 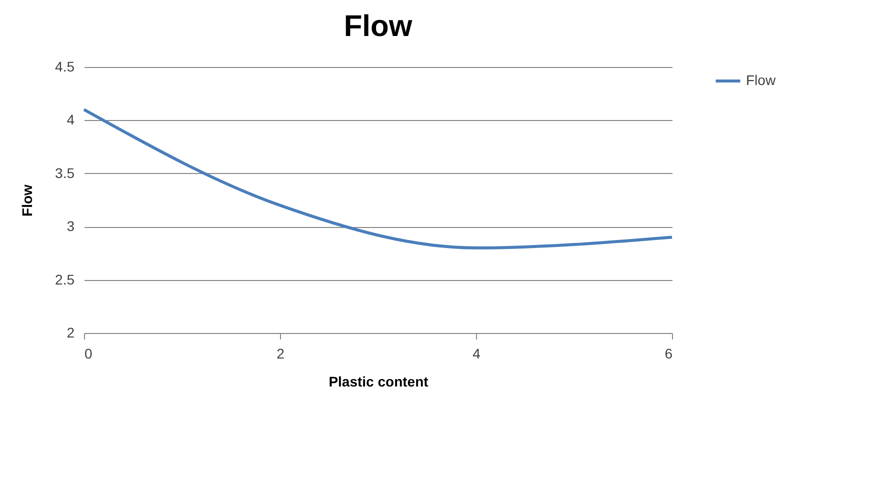 What do you see at coordinates (65, 279) in the screenshot?
I see `y-tick-label: 2.5` at bounding box center [65, 279].